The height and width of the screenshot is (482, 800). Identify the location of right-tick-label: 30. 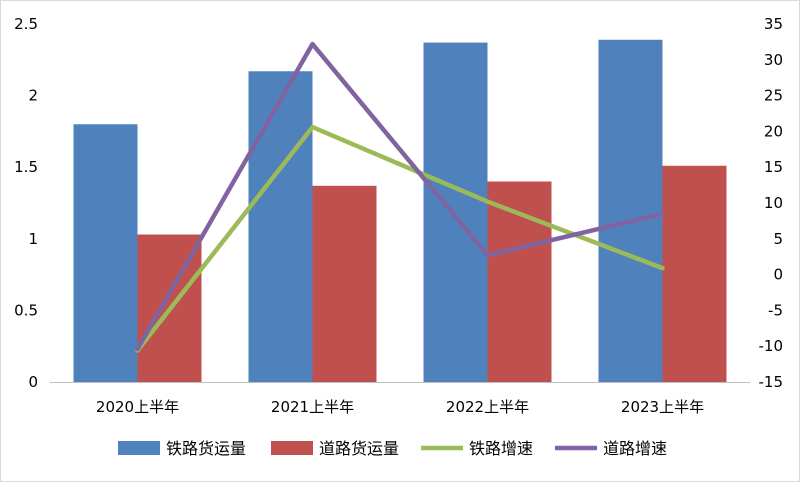
(773, 60).